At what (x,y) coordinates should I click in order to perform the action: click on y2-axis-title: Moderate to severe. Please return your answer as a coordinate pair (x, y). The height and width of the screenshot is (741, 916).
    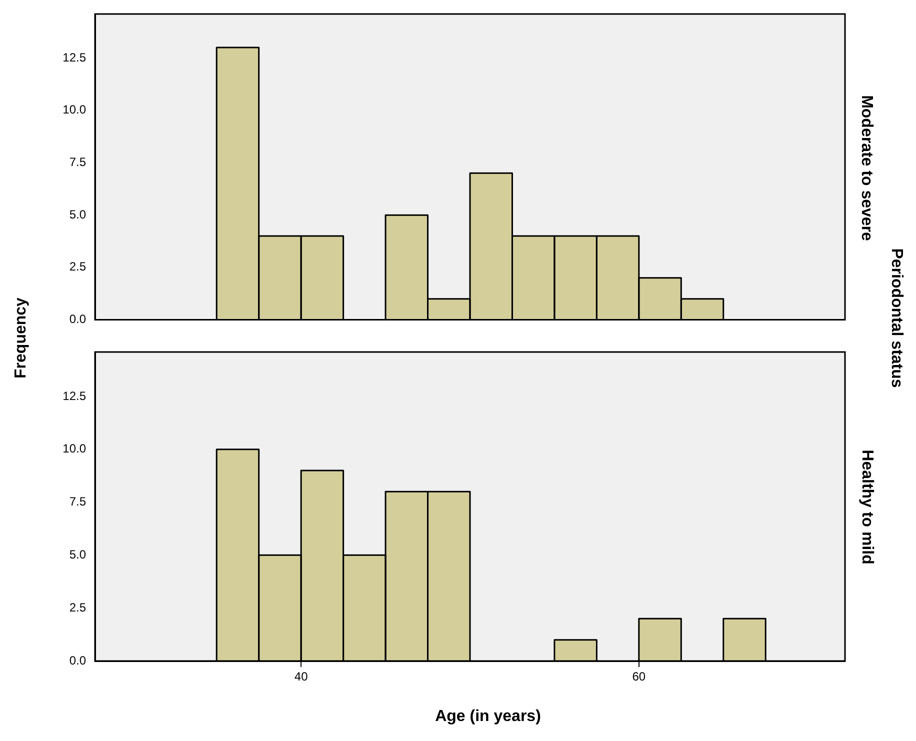
    Looking at the image, I should click on (865, 167).